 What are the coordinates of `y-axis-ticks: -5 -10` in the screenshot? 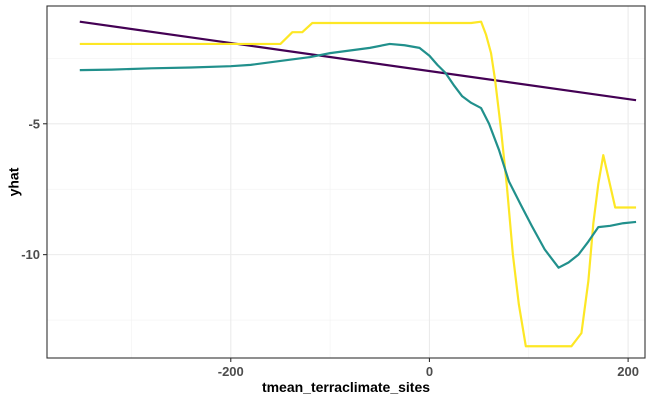 It's located at (34, 189).